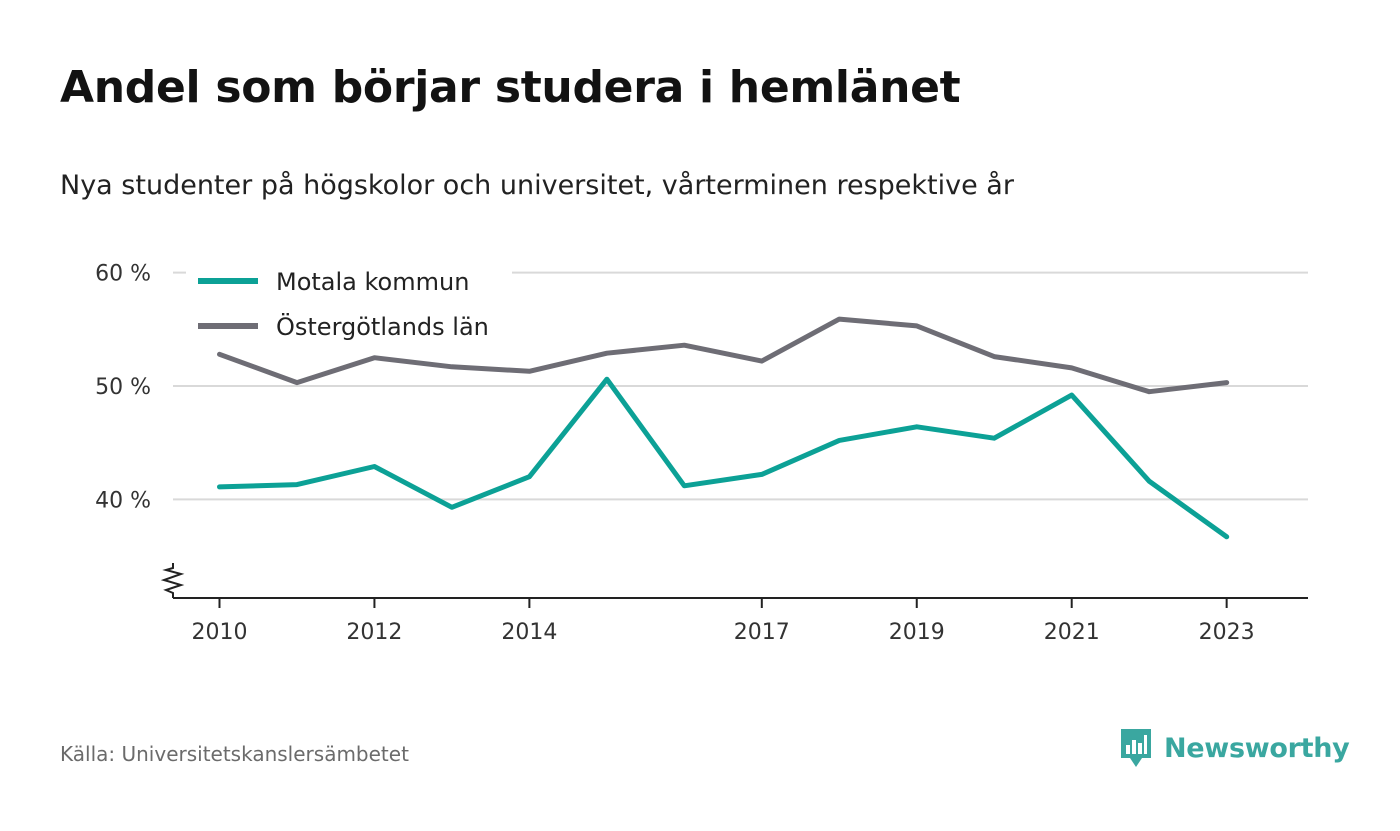 The image size is (1400, 831). I want to click on x-tick-label: 2010, so click(219, 632).